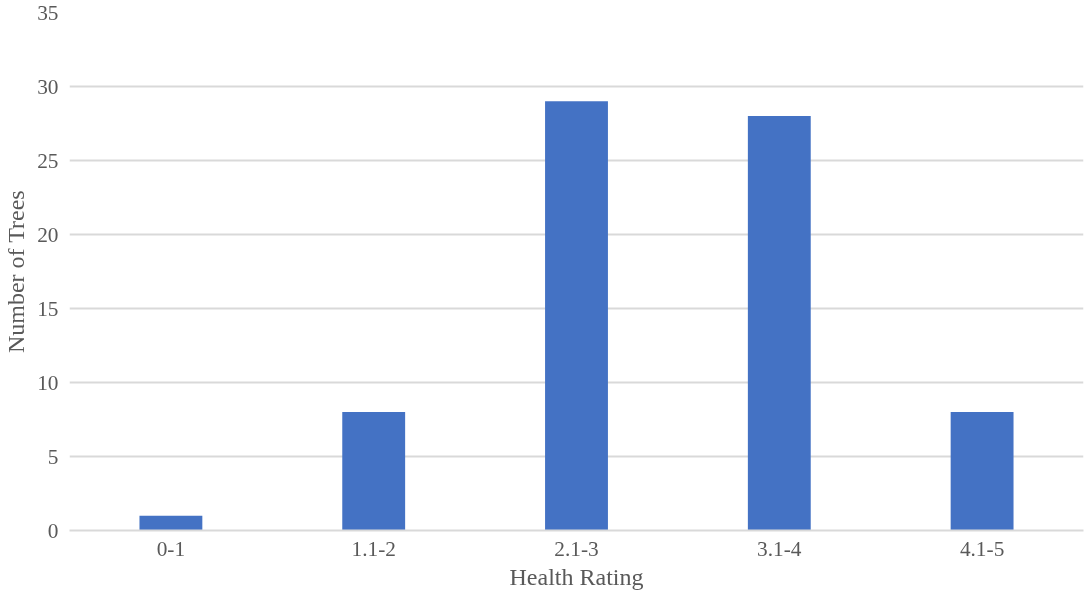  I want to click on y-tick-label: 5, so click(53, 456).